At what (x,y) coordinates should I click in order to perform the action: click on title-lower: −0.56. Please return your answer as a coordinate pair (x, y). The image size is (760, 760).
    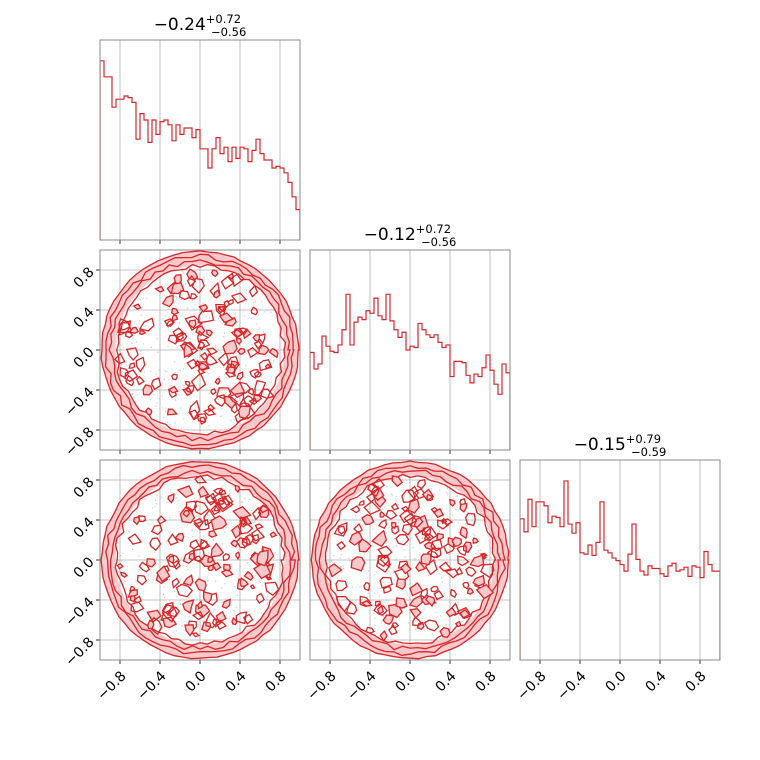
    Looking at the image, I should click on (228, 32).